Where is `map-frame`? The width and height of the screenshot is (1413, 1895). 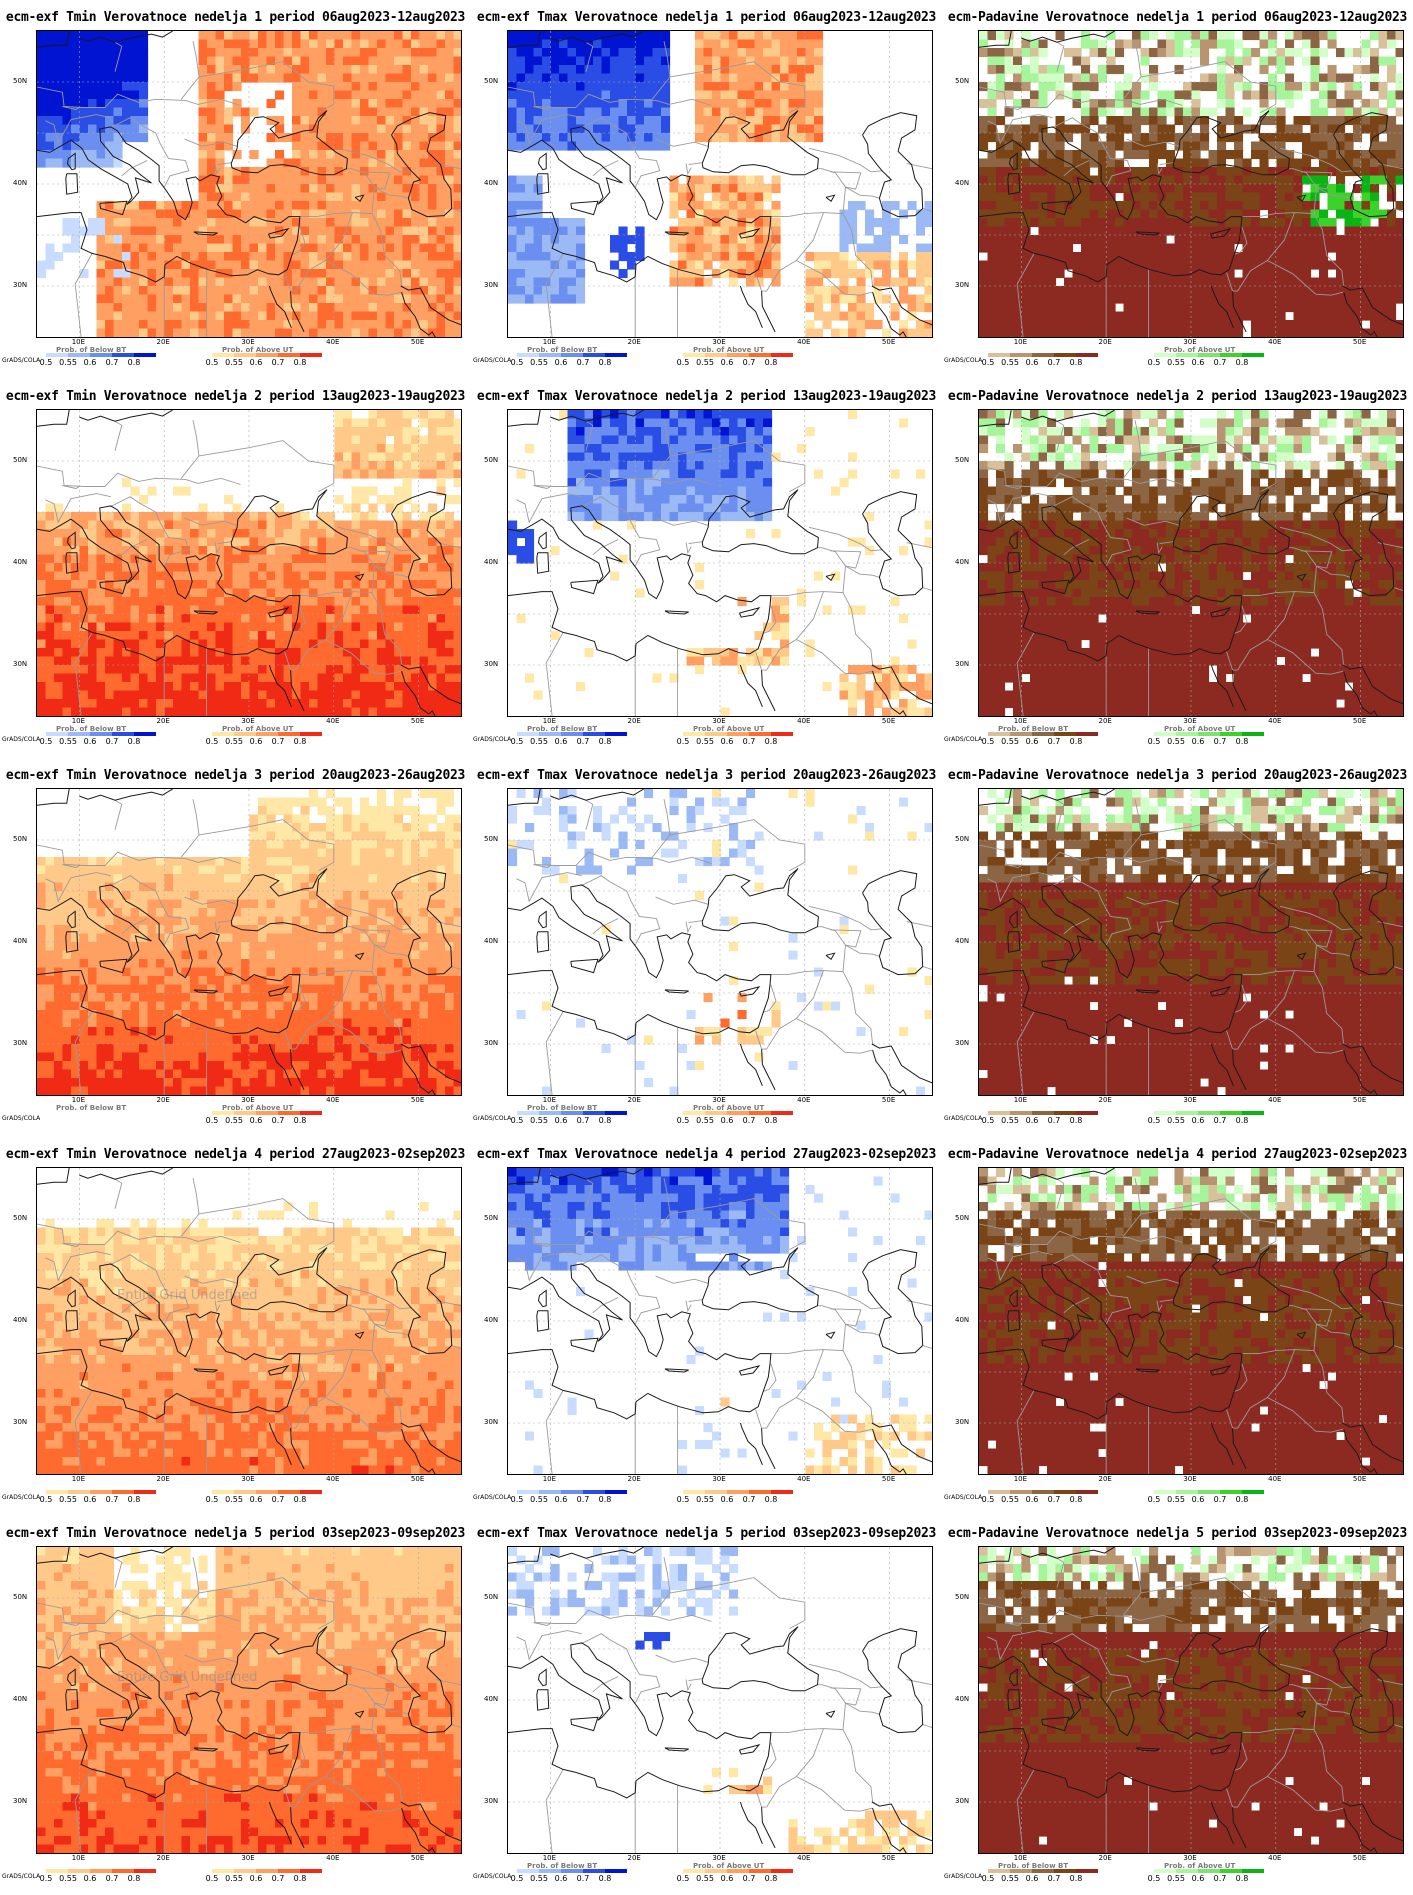
map-frame is located at coordinates (1191, 1700).